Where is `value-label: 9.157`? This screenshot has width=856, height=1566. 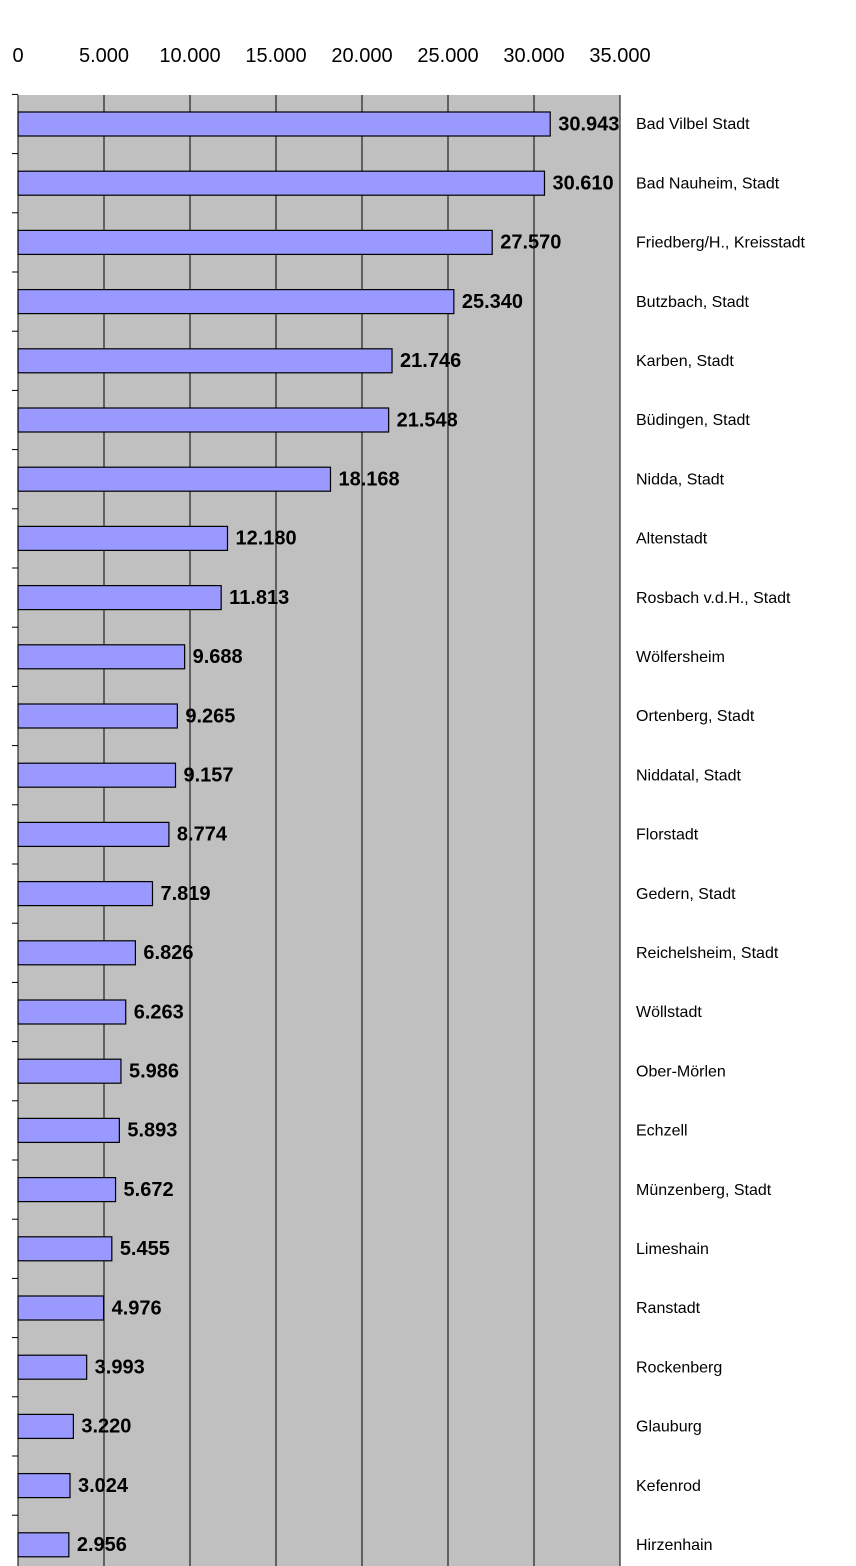
value-label: 9.157 is located at coordinates (209, 775).